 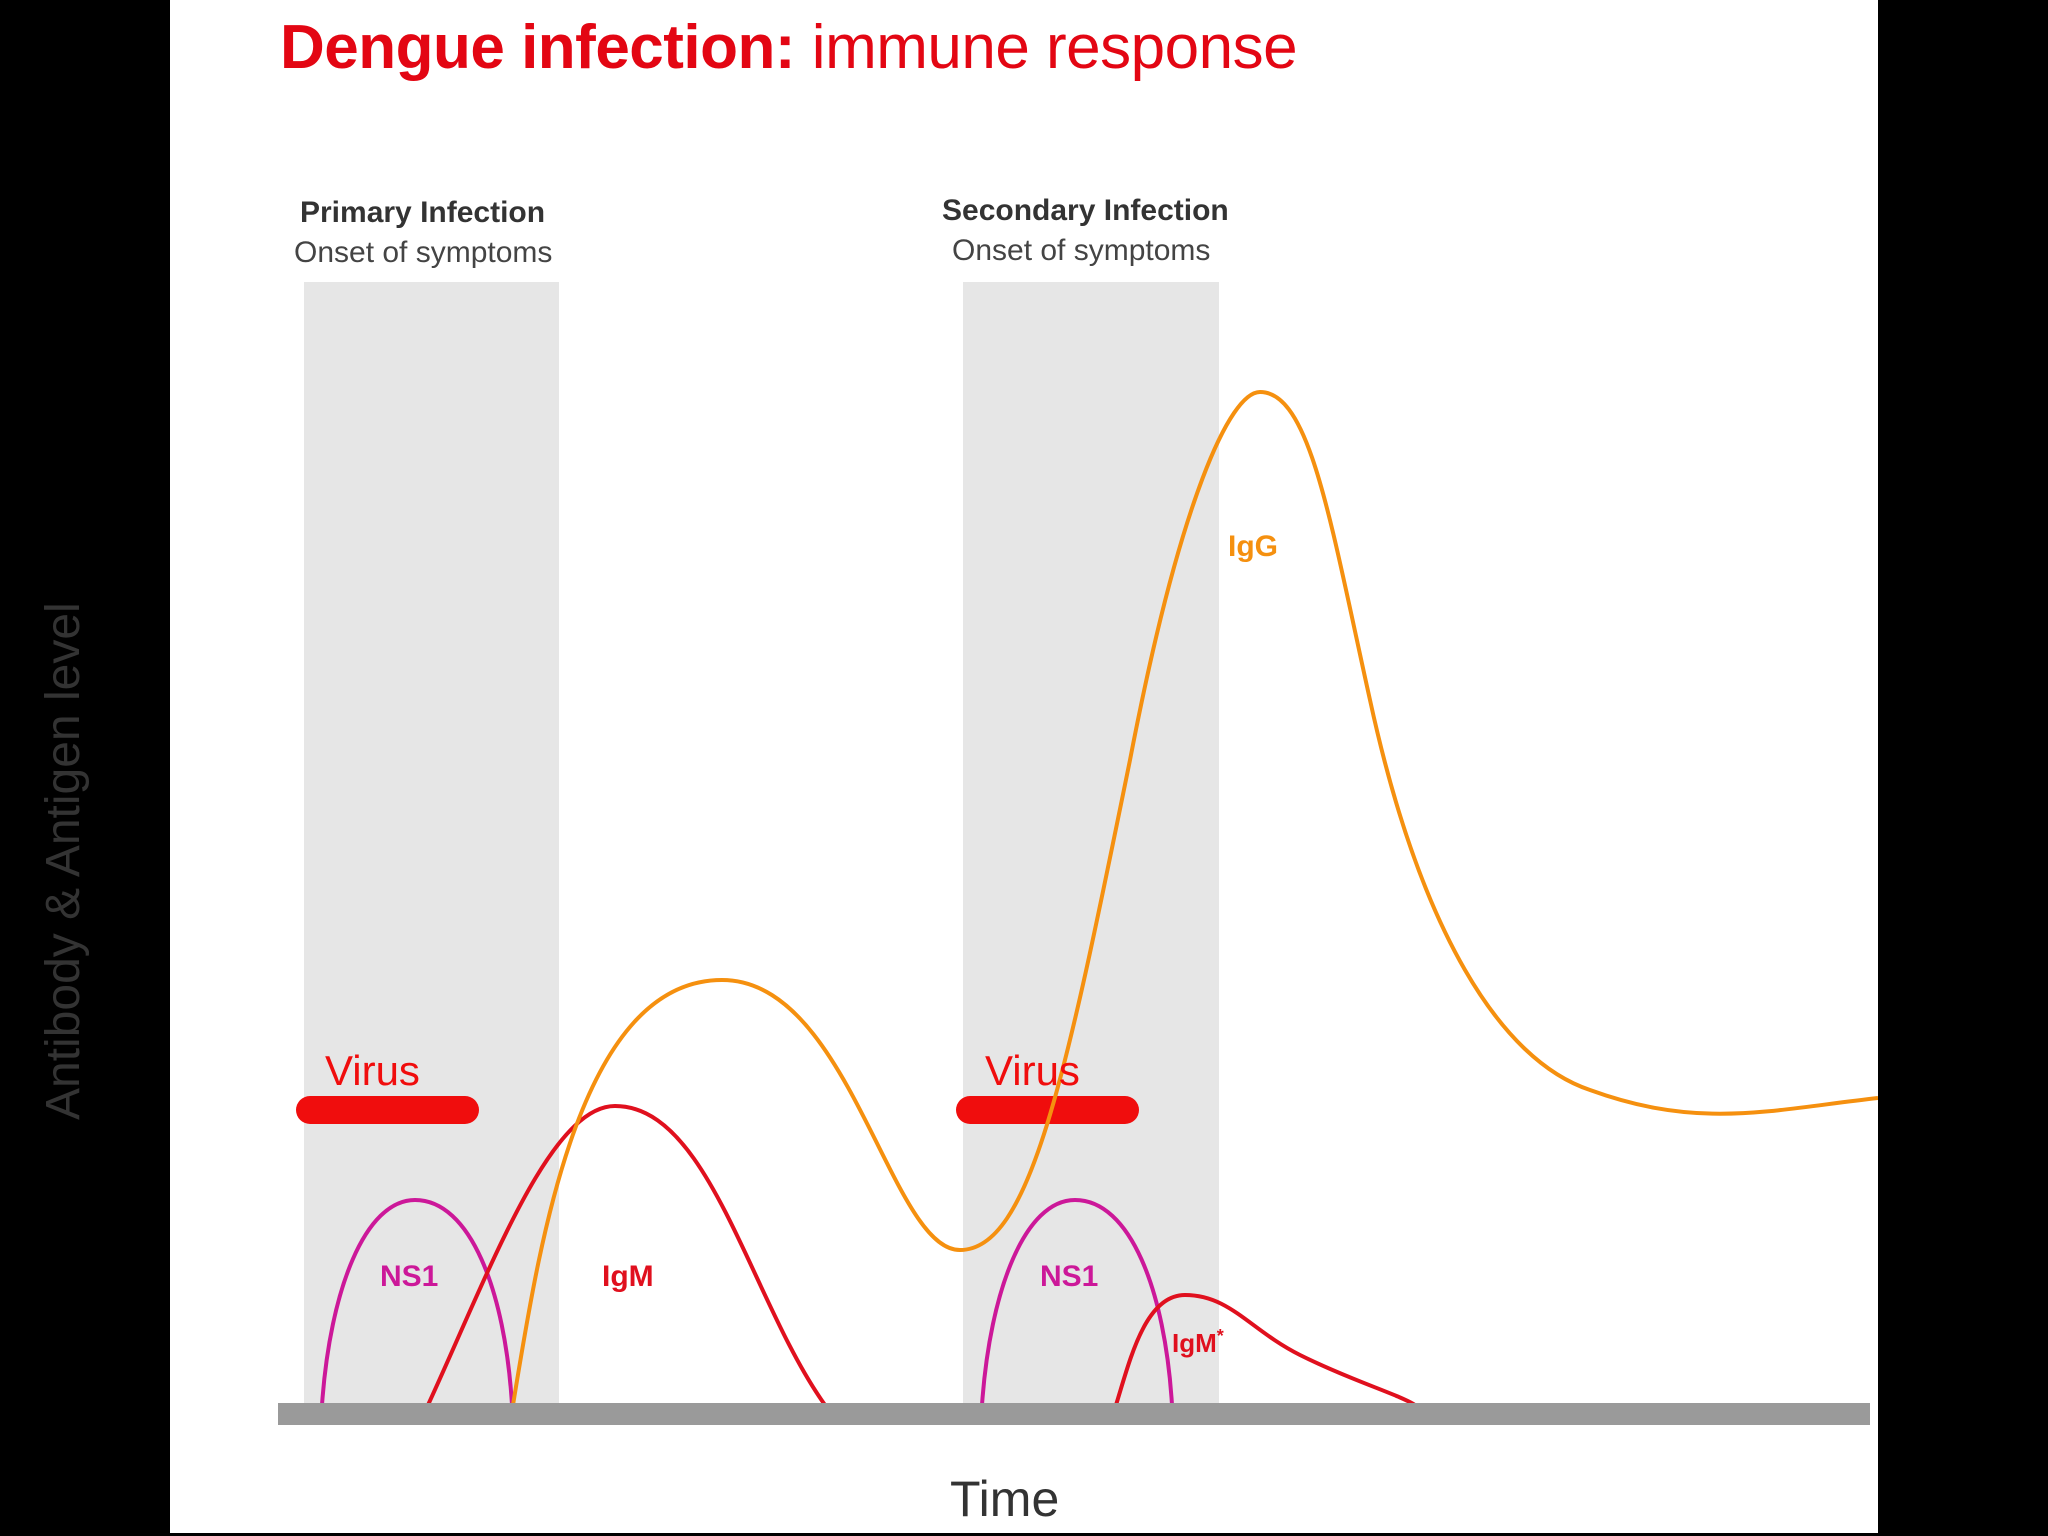 I want to click on x-axis-label: Time, so click(x=1005, y=1499).